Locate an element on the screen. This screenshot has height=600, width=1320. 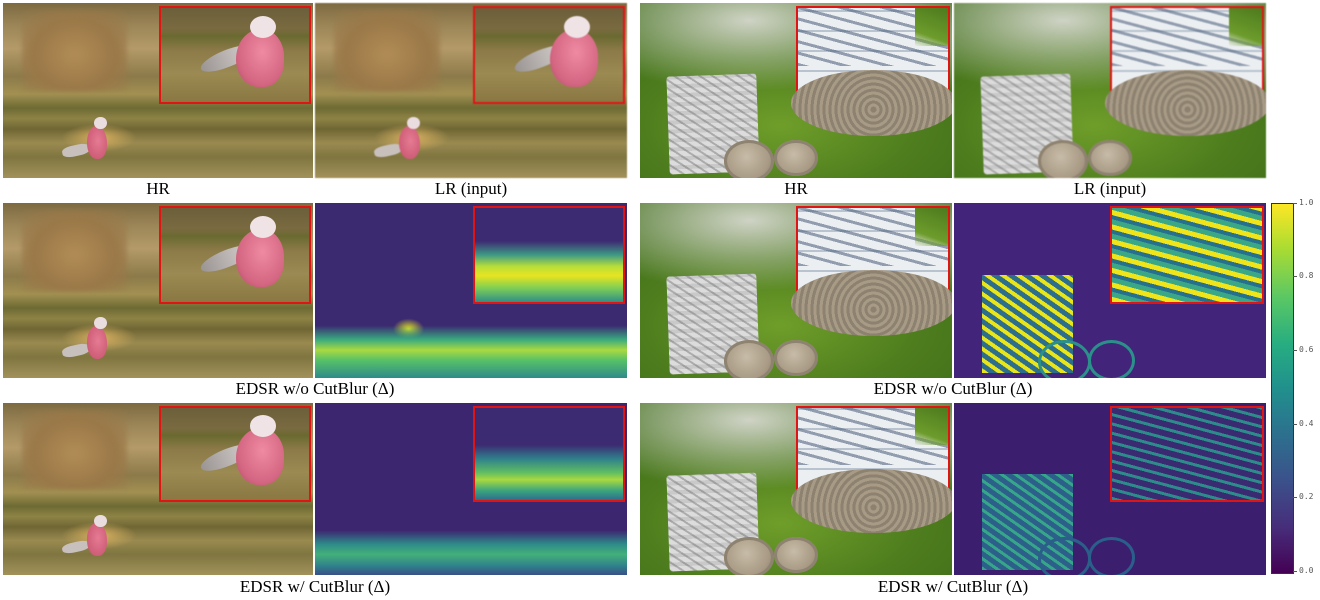
colorbar-tick-label: 0.6 is located at coordinates (1306, 349).